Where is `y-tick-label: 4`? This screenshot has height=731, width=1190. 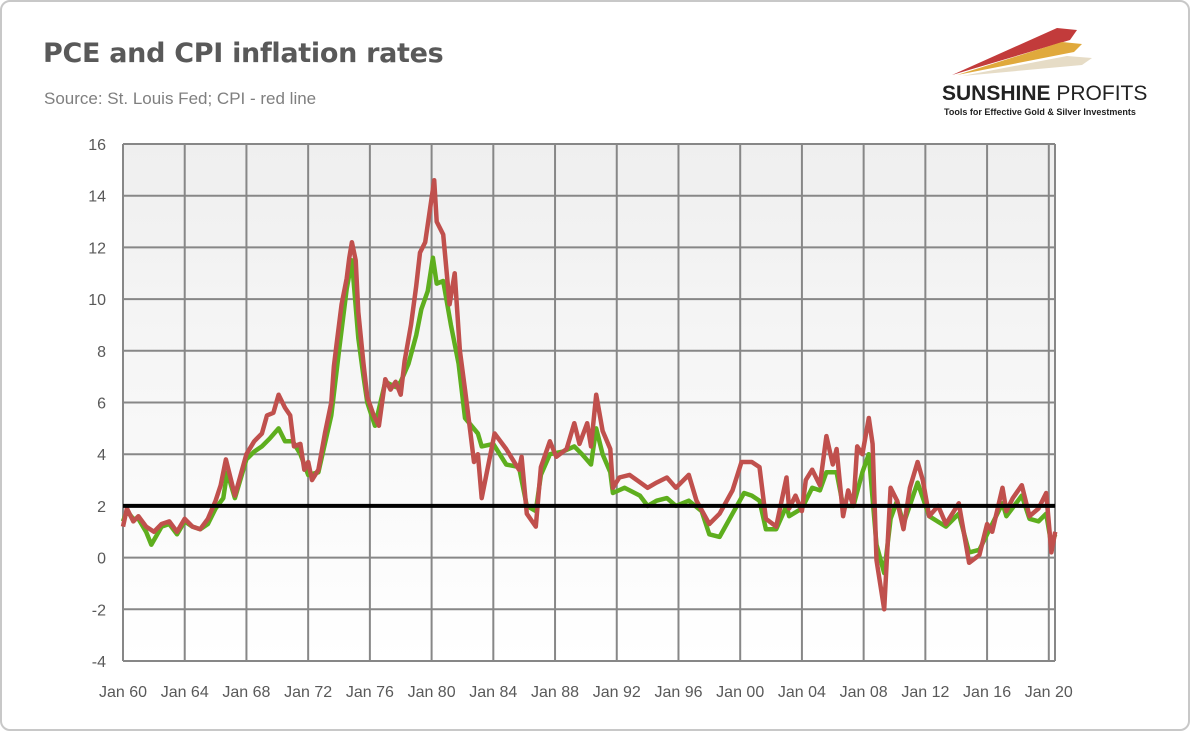 y-tick-label: 4 is located at coordinates (101, 455).